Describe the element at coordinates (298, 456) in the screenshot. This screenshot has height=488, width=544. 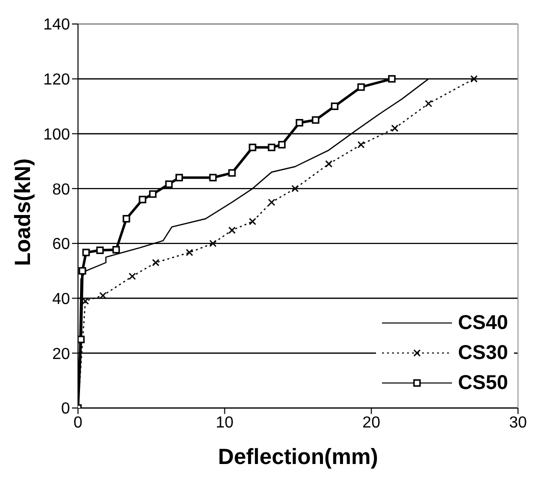
I see `x-axis-title: Deflection(mm)` at that location.